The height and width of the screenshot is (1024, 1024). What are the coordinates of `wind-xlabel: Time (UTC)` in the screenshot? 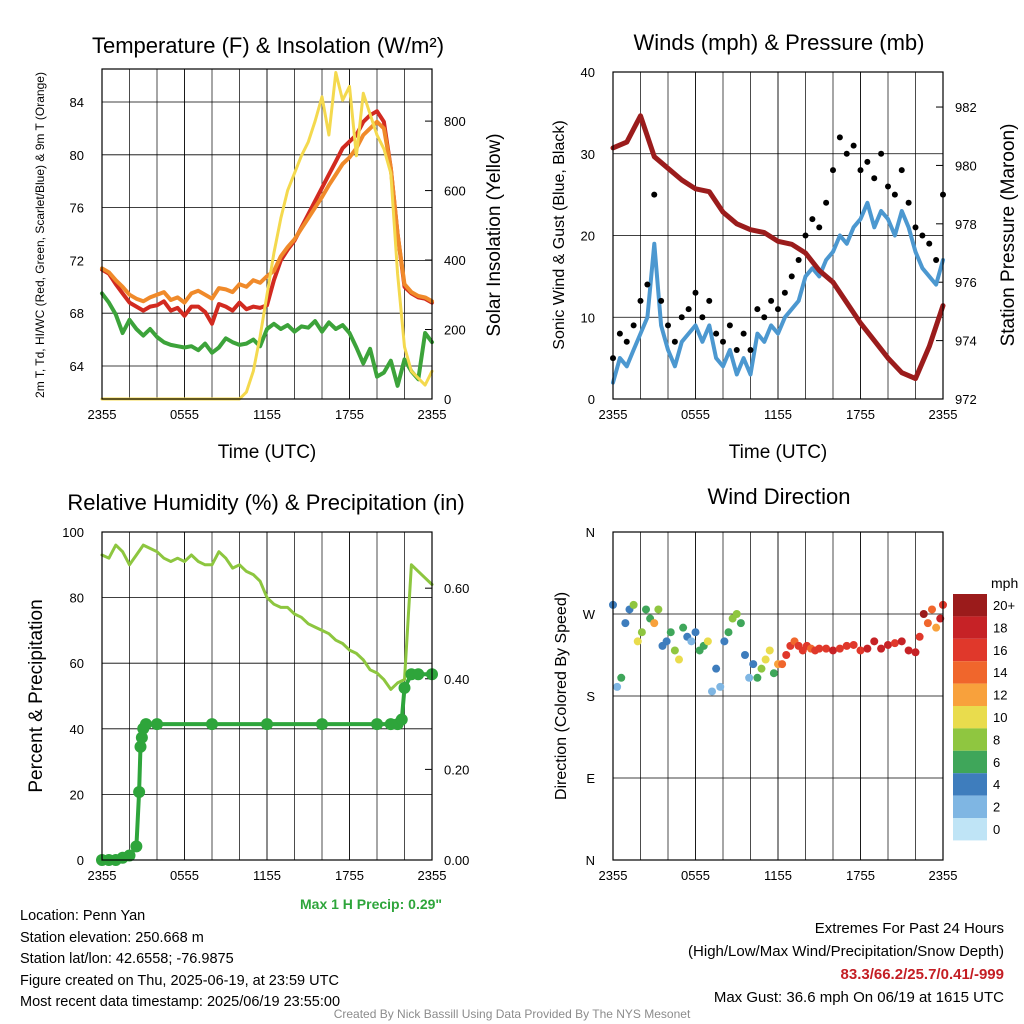 It's located at (778, 452).